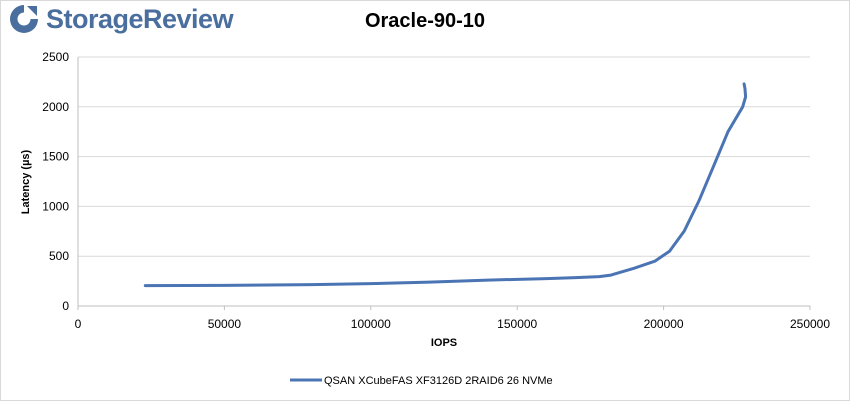  I want to click on x-tick-label: 150000, so click(517, 324).